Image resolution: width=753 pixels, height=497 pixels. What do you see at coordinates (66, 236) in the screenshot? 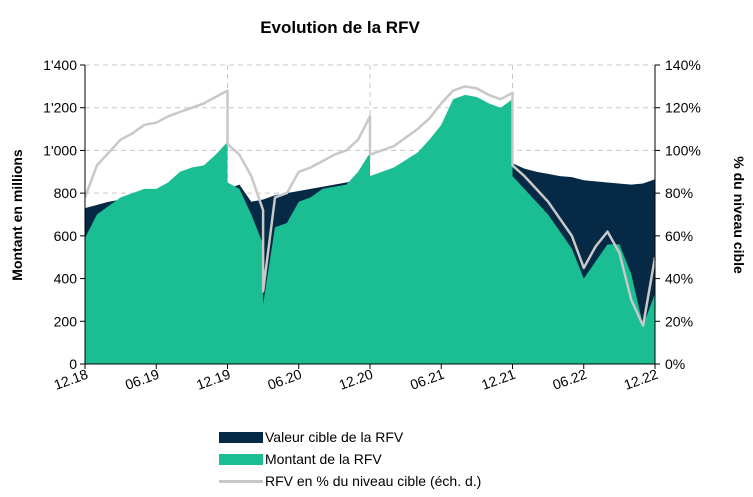
I see `y-tick-label: 600` at bounding box center [66, 236].